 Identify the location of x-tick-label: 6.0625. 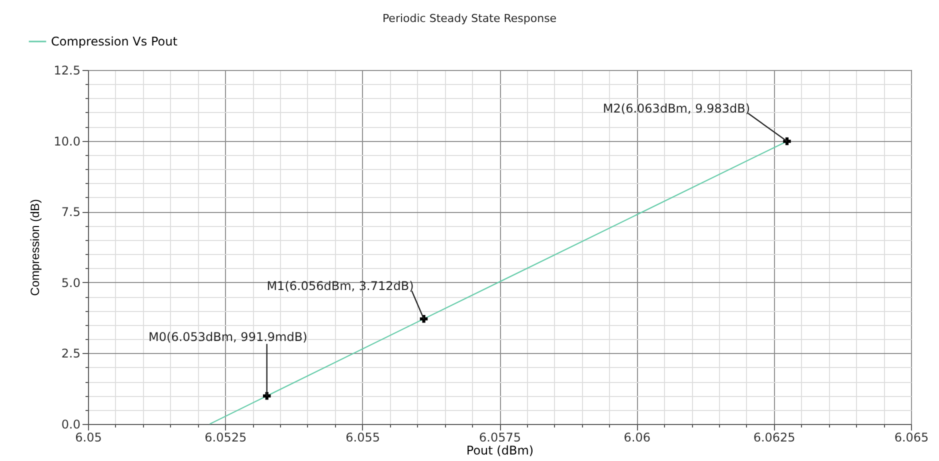
(774, 437).